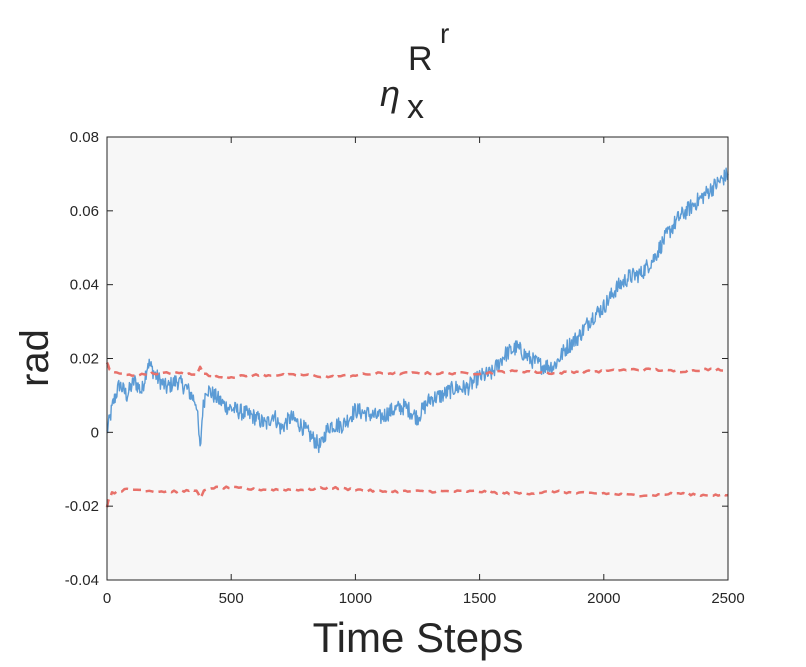 The width and height of the screenshot is (806, 667). What do you see at coordinates (84, 285) in the screenshot?
I see `y-tick-label: 0.04` at bounding box center [84, 285].